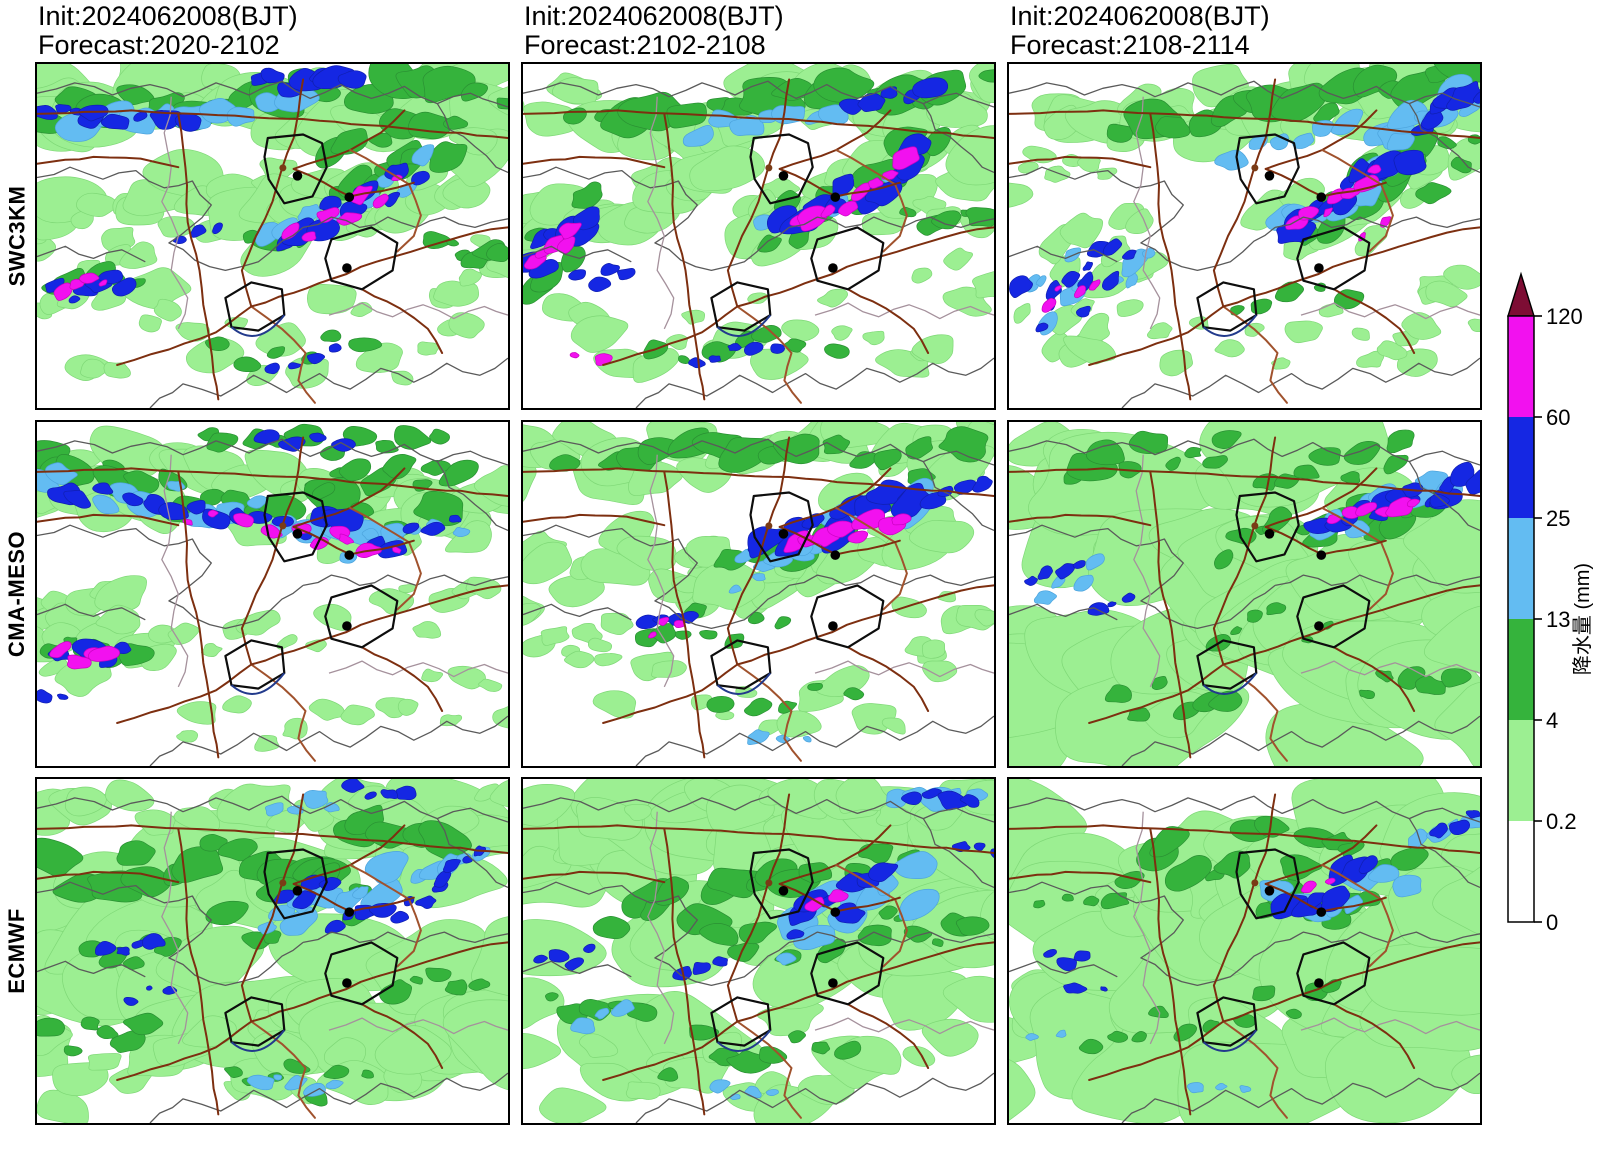 Image resolution: width=1600 pixels, height=1151 pixels. I want to click on column-title-1: Init:2024062008(BJT) Forecast:2020-2102, so click(168, 31).